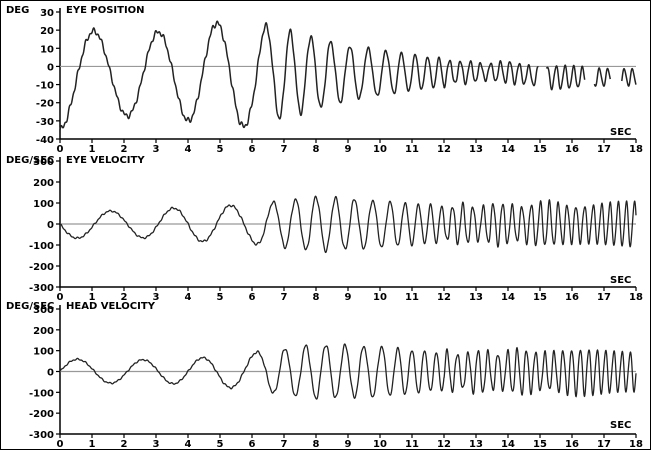 This screenshot has width=651, height=450. I want to click on y-tick-label: 20, so click(47, 31).